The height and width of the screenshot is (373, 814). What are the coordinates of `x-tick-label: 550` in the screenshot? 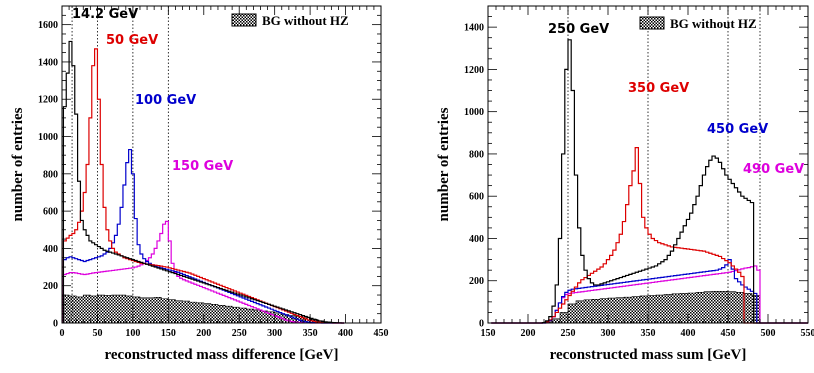 It's located at (807, 333).